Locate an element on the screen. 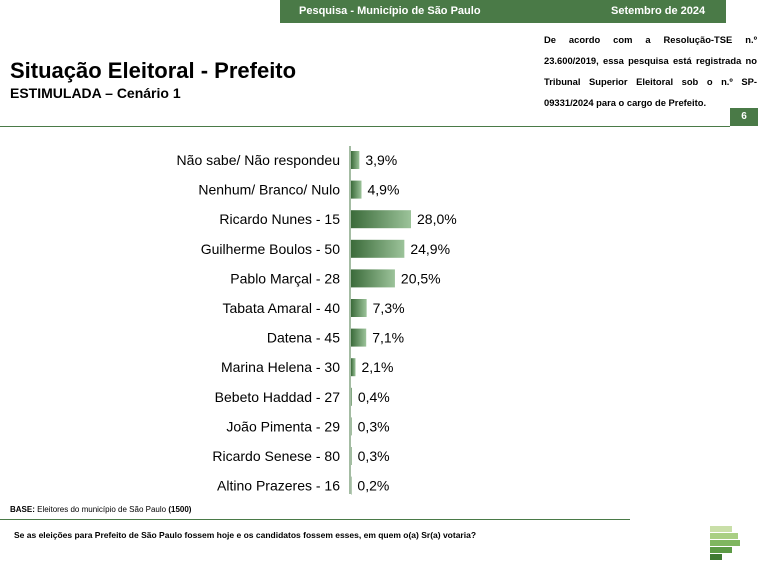  category-label: Guilherme Boulos - 50 is located at coordinates (271, 249).